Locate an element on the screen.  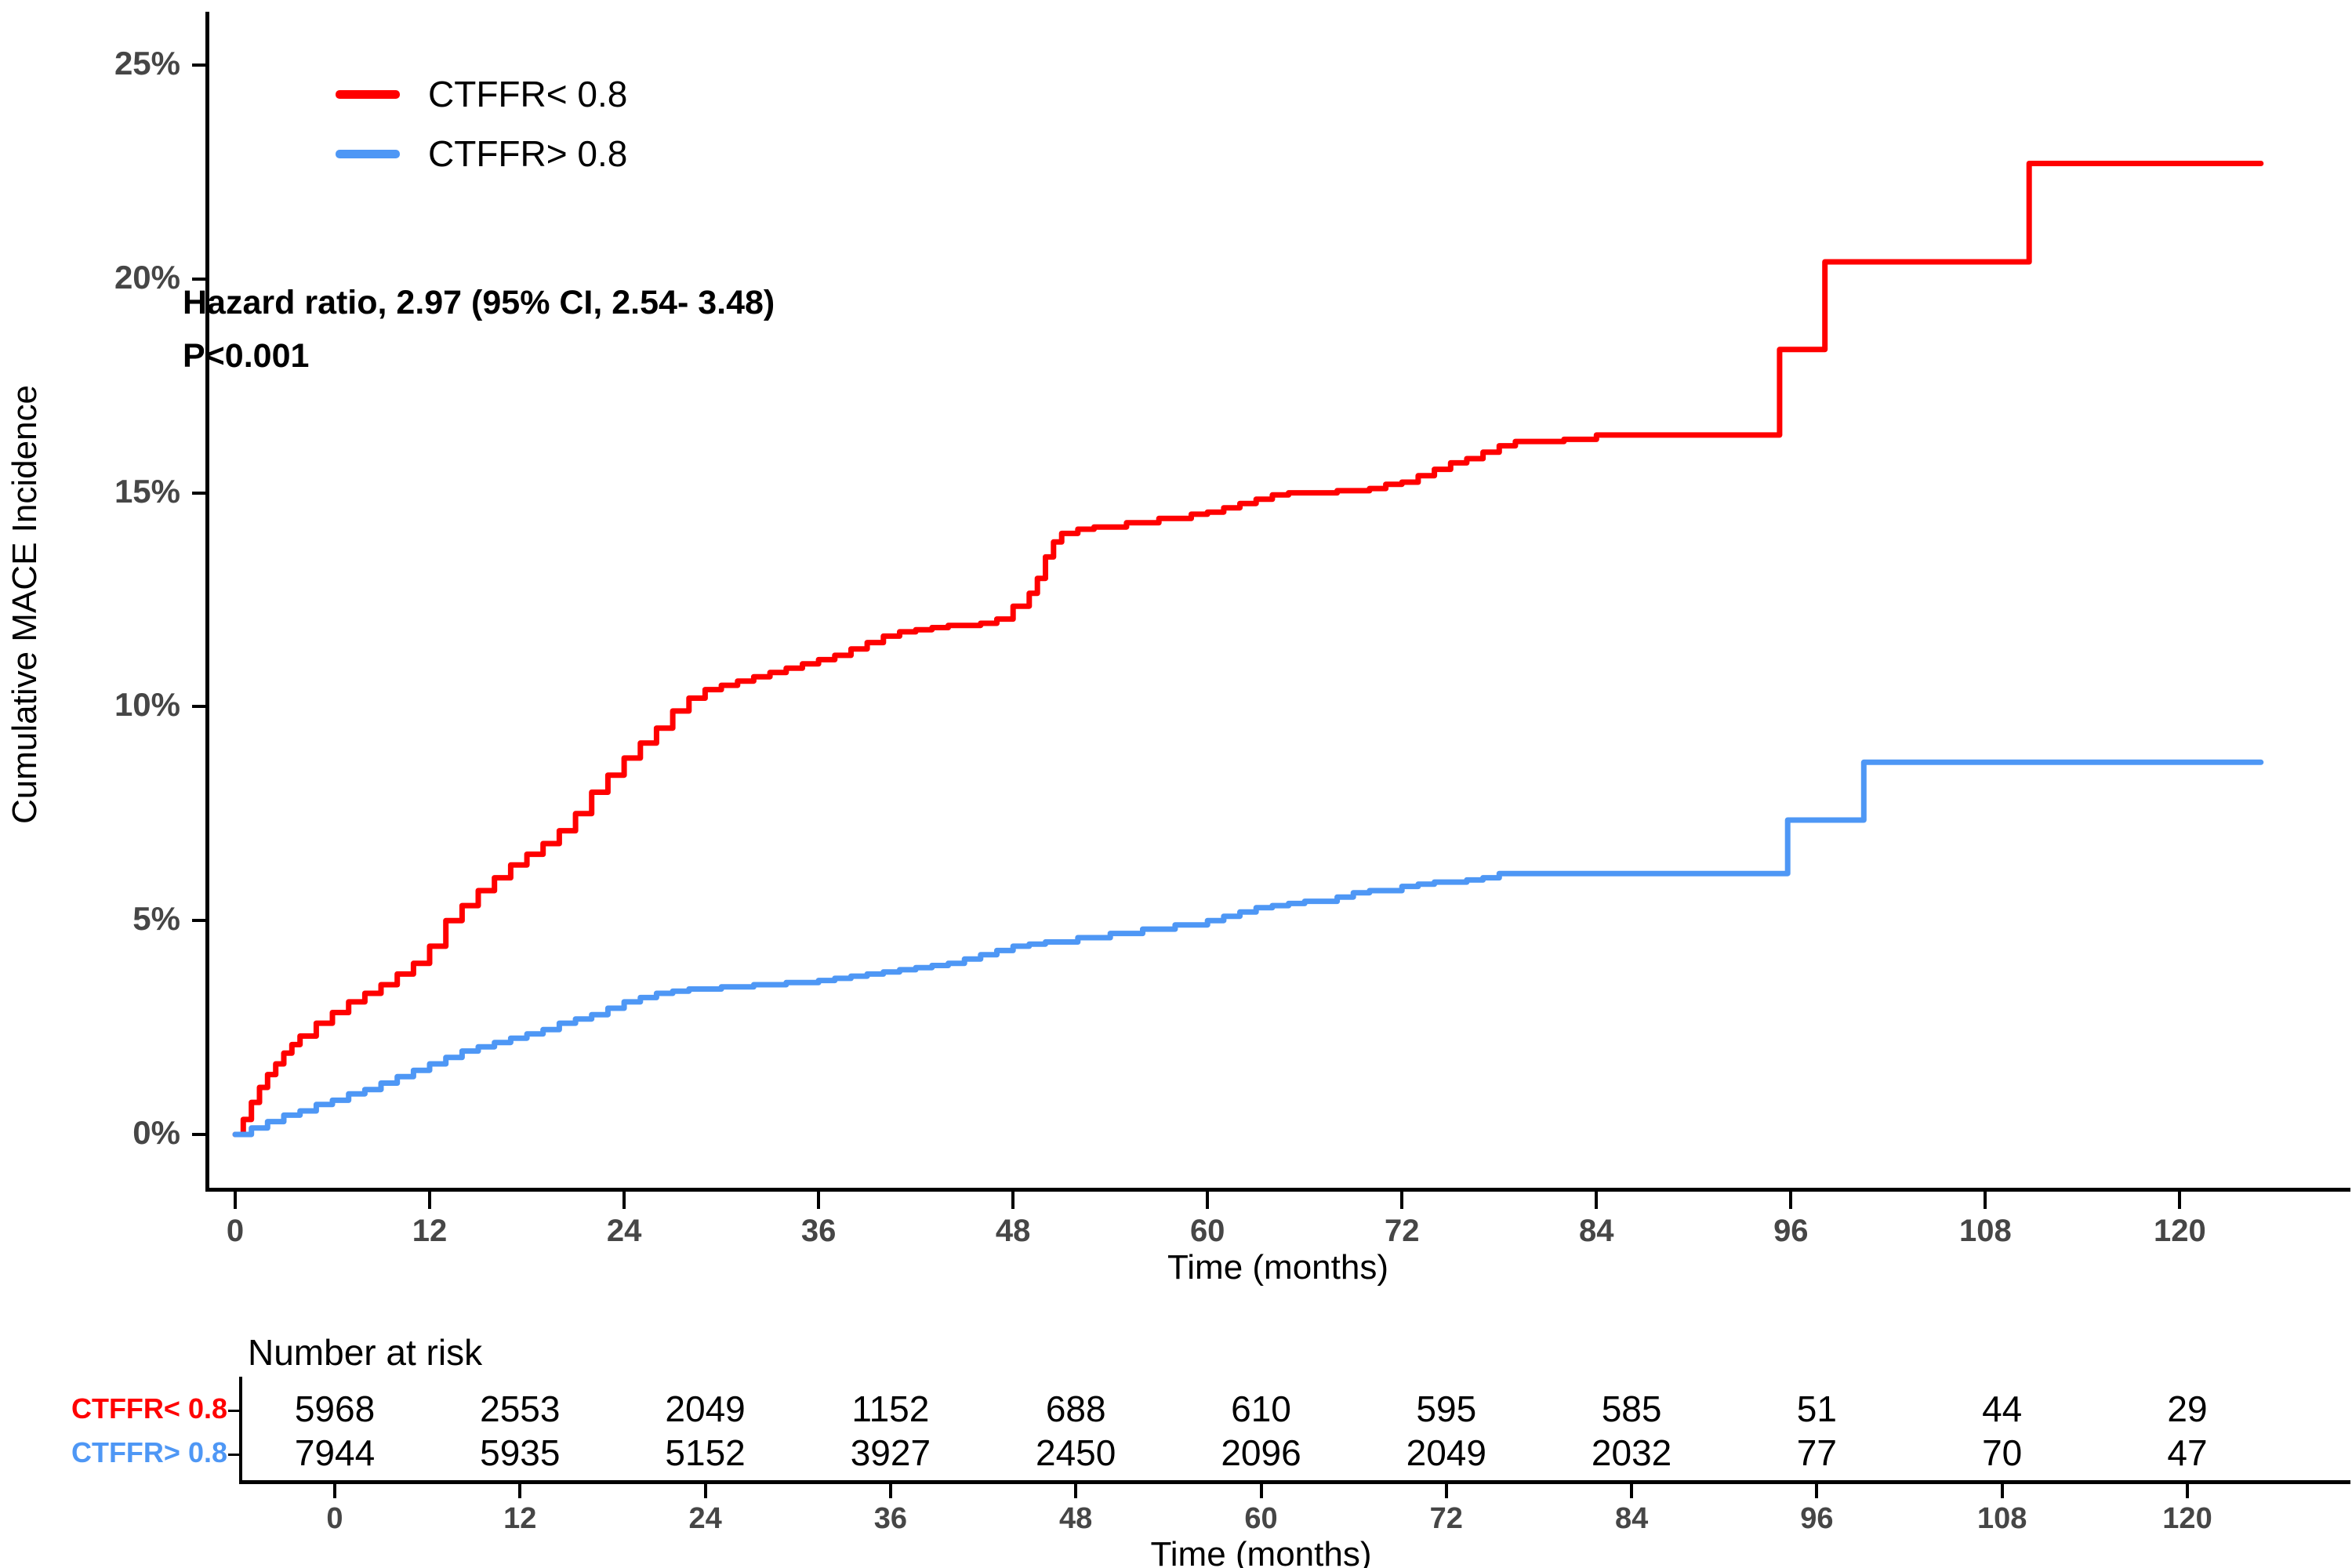
x-tick-label: 96 is located at coordinates (1791, 1231).